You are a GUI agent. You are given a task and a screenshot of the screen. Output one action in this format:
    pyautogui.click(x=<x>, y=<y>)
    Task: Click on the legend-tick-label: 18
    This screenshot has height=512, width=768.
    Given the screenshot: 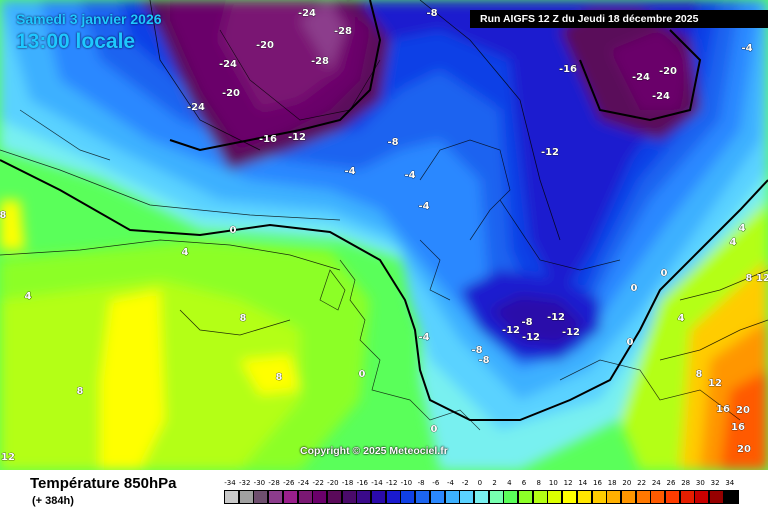 What is the action you would take?
    pyautogui.click(x=612, y=483)
    